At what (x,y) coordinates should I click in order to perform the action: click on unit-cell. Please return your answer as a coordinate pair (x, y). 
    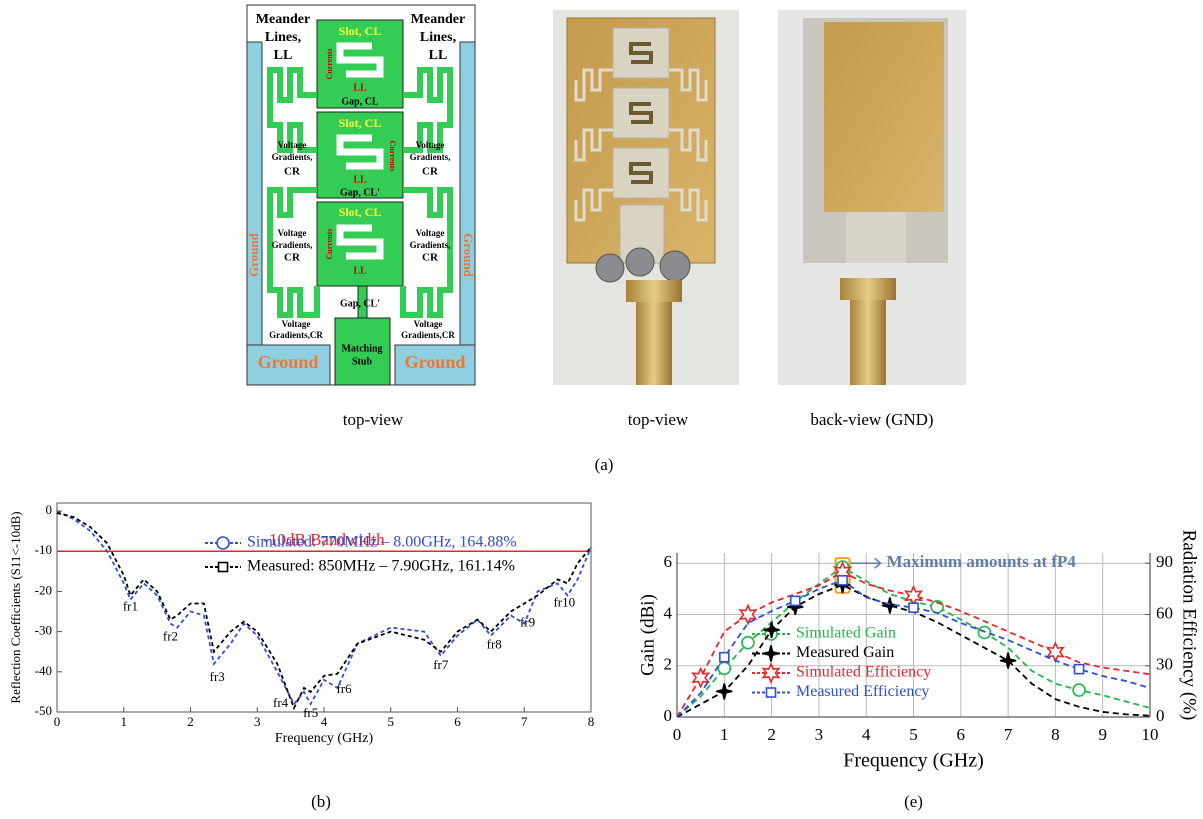
    Looking at the image, I should click on (360, 64).